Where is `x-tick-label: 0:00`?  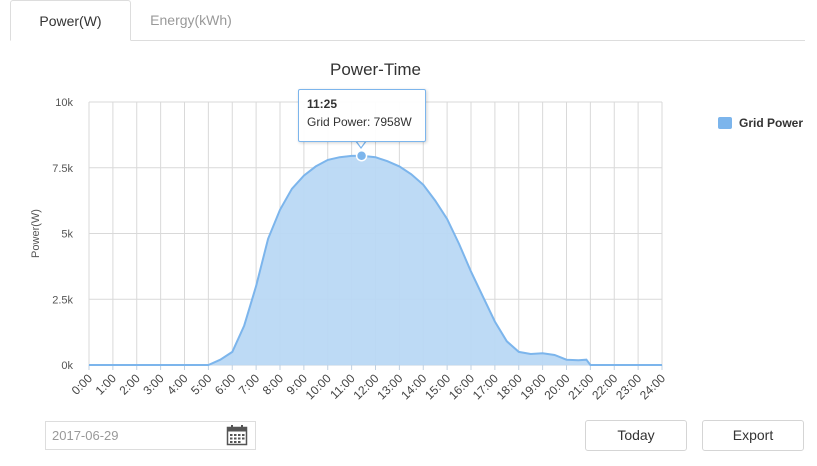
x-tick-label: 0:00 is located at coordinates (82, 384).